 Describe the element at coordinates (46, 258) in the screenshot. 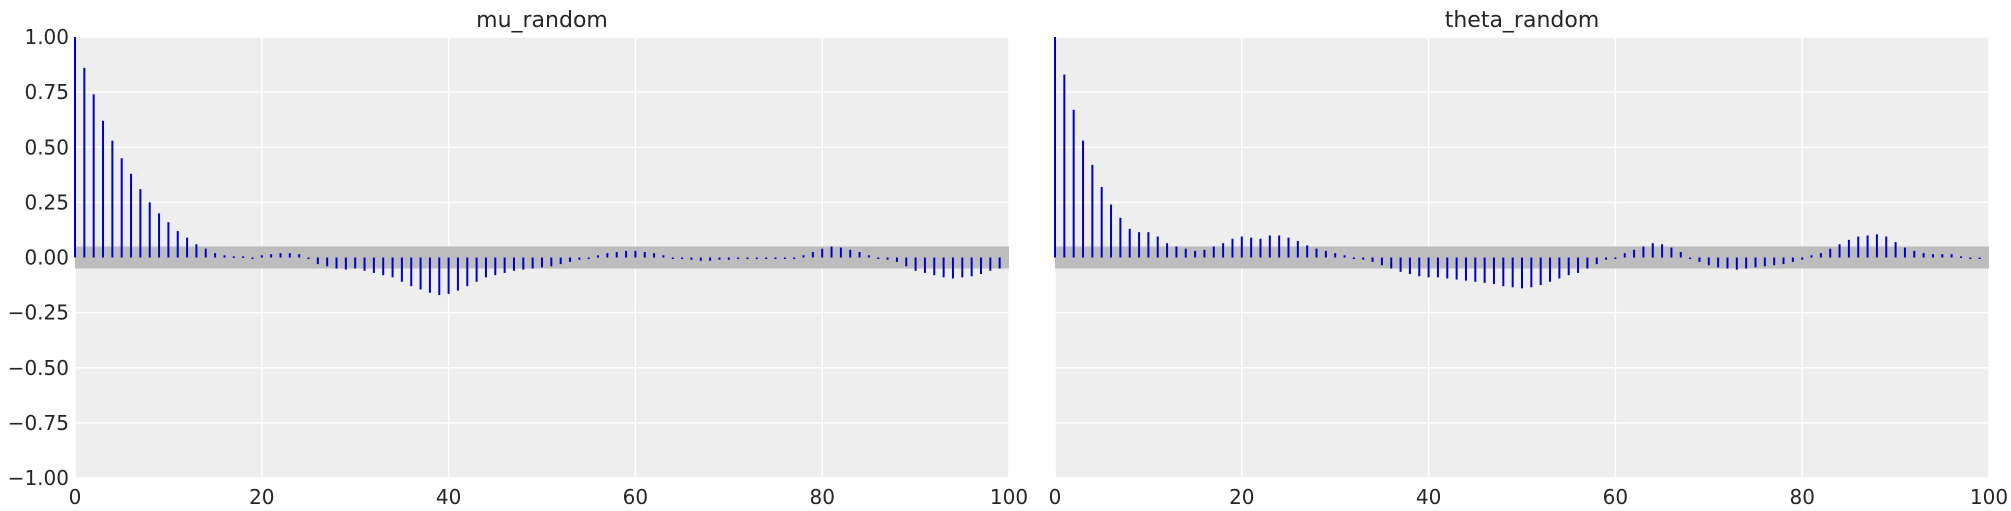

I see `y-tick-label: 0.00` at that location.